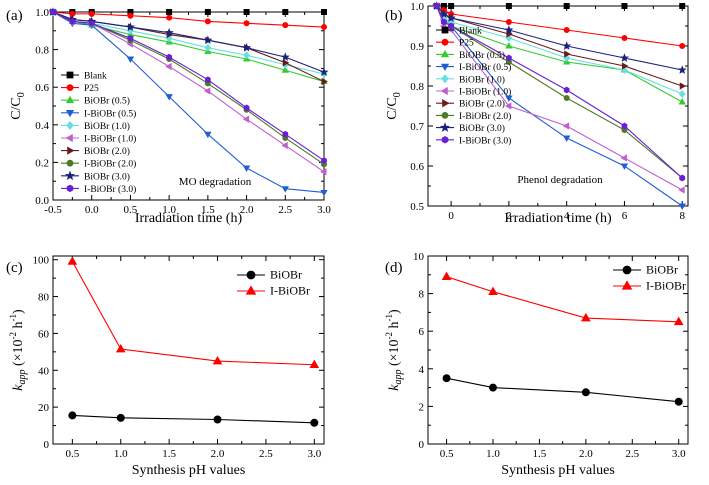  What do you see at coordinates (394, 354) in the screenshot?
I see `y-label-part: (×10` at bounding box center [394, 354].